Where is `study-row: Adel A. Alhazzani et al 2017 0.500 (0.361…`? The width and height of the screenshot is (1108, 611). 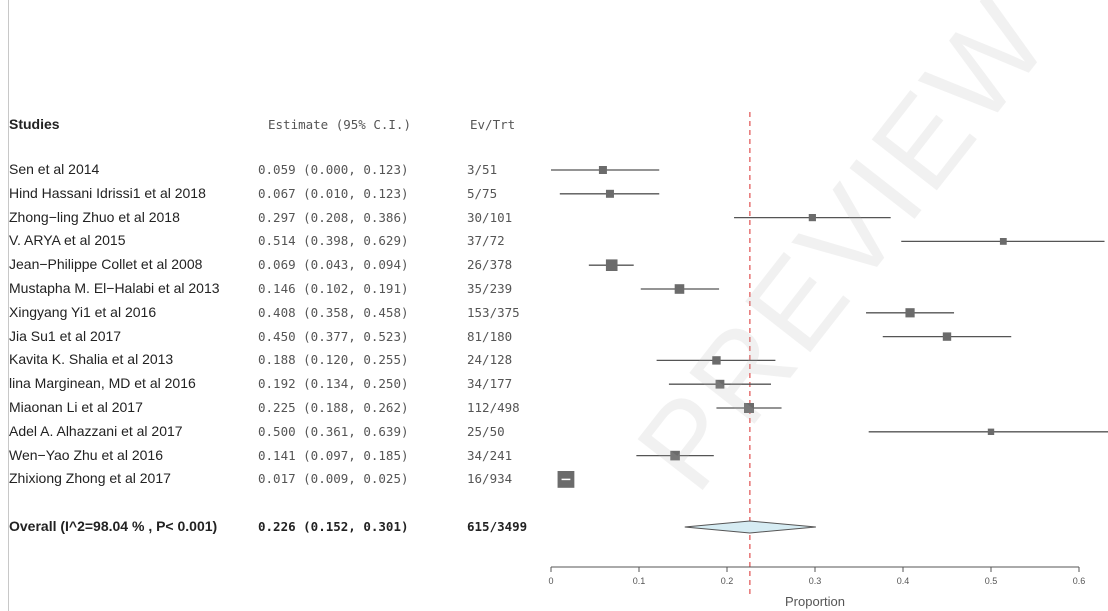
study-row: Adel A. Alhazzani et al 2017 0.500 (0.361… is located at coordinates (554, 432).